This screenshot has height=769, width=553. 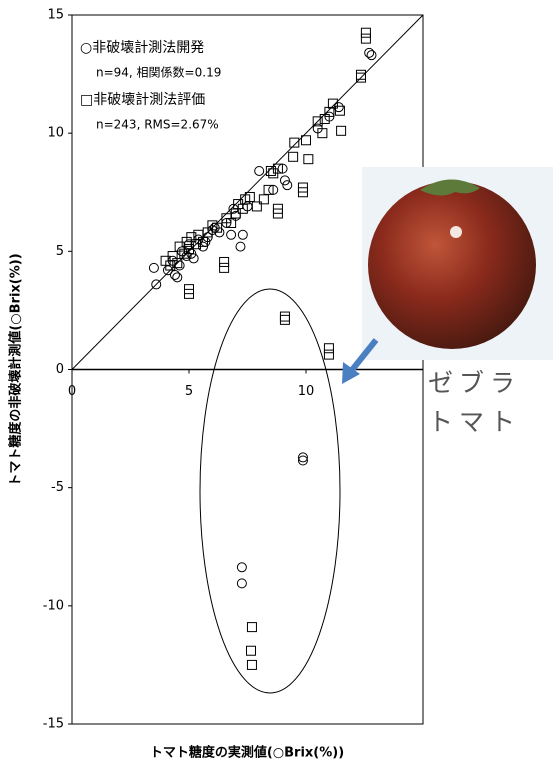 I want to click on y-tick-label: 5, so click(x=60, y=251).